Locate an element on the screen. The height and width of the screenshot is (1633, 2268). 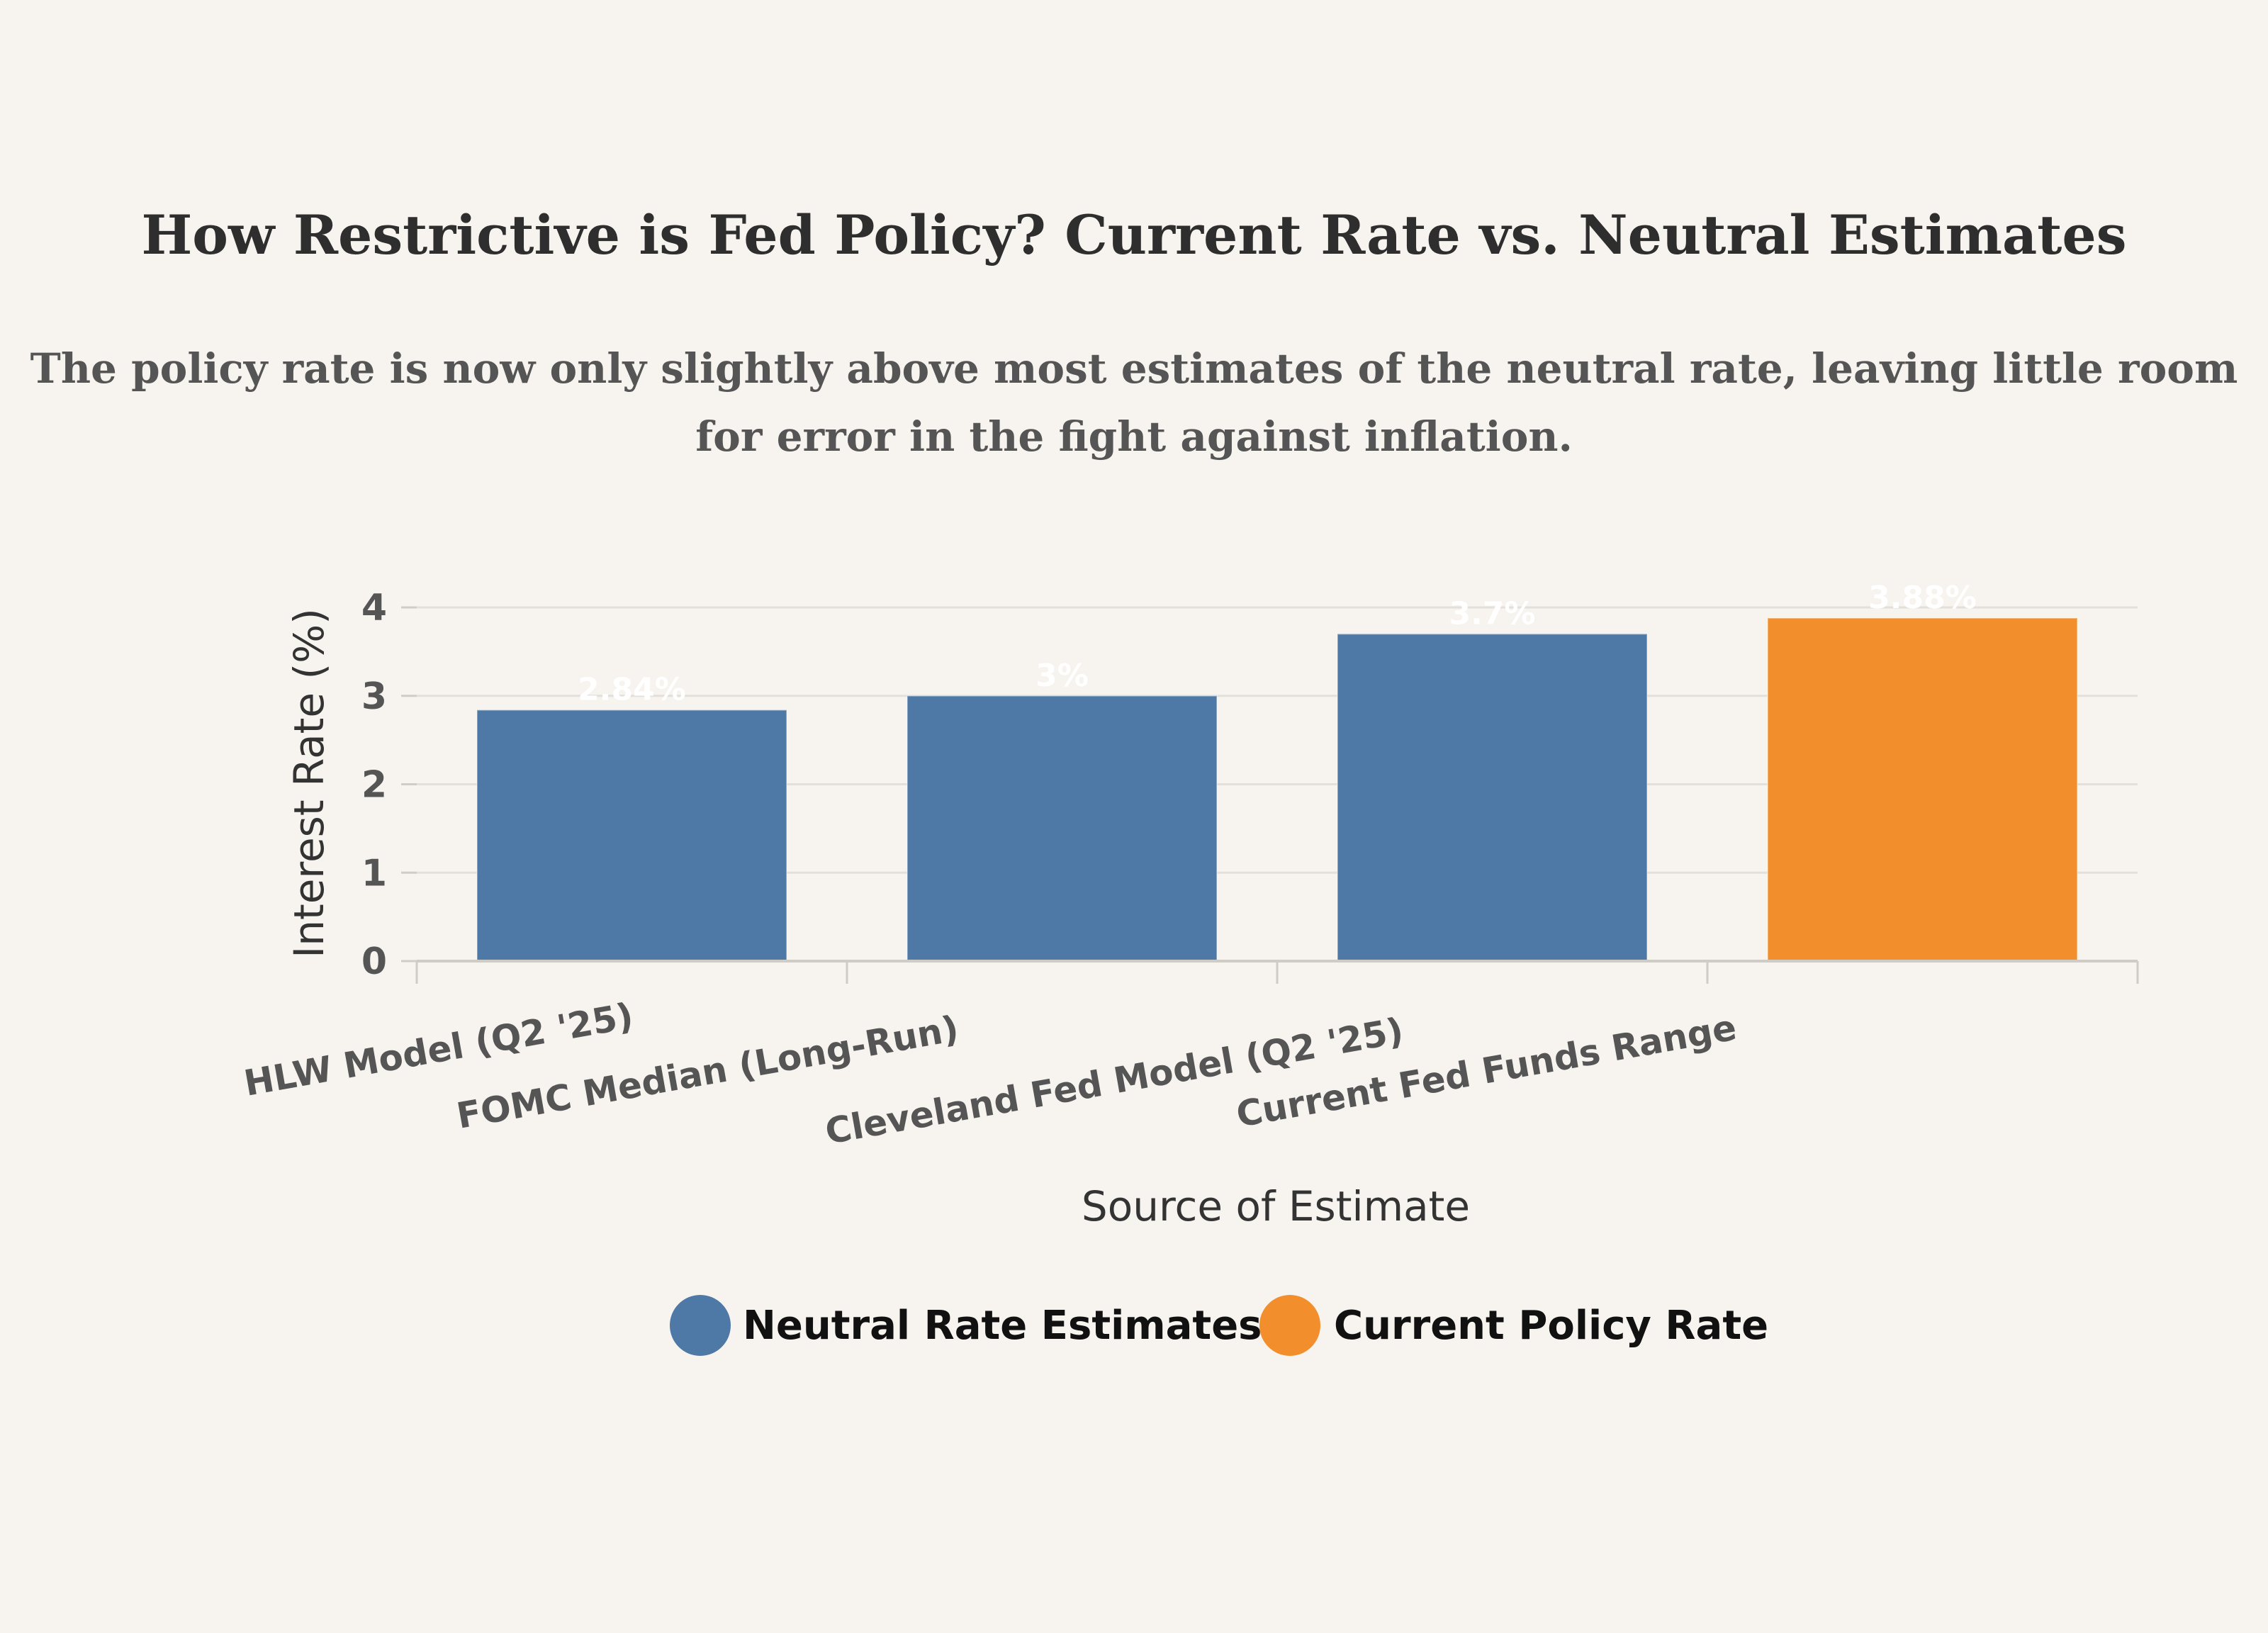
legend-label-current-policy-rate: Current Policy Rate is located at coordinates (1551, 1326).